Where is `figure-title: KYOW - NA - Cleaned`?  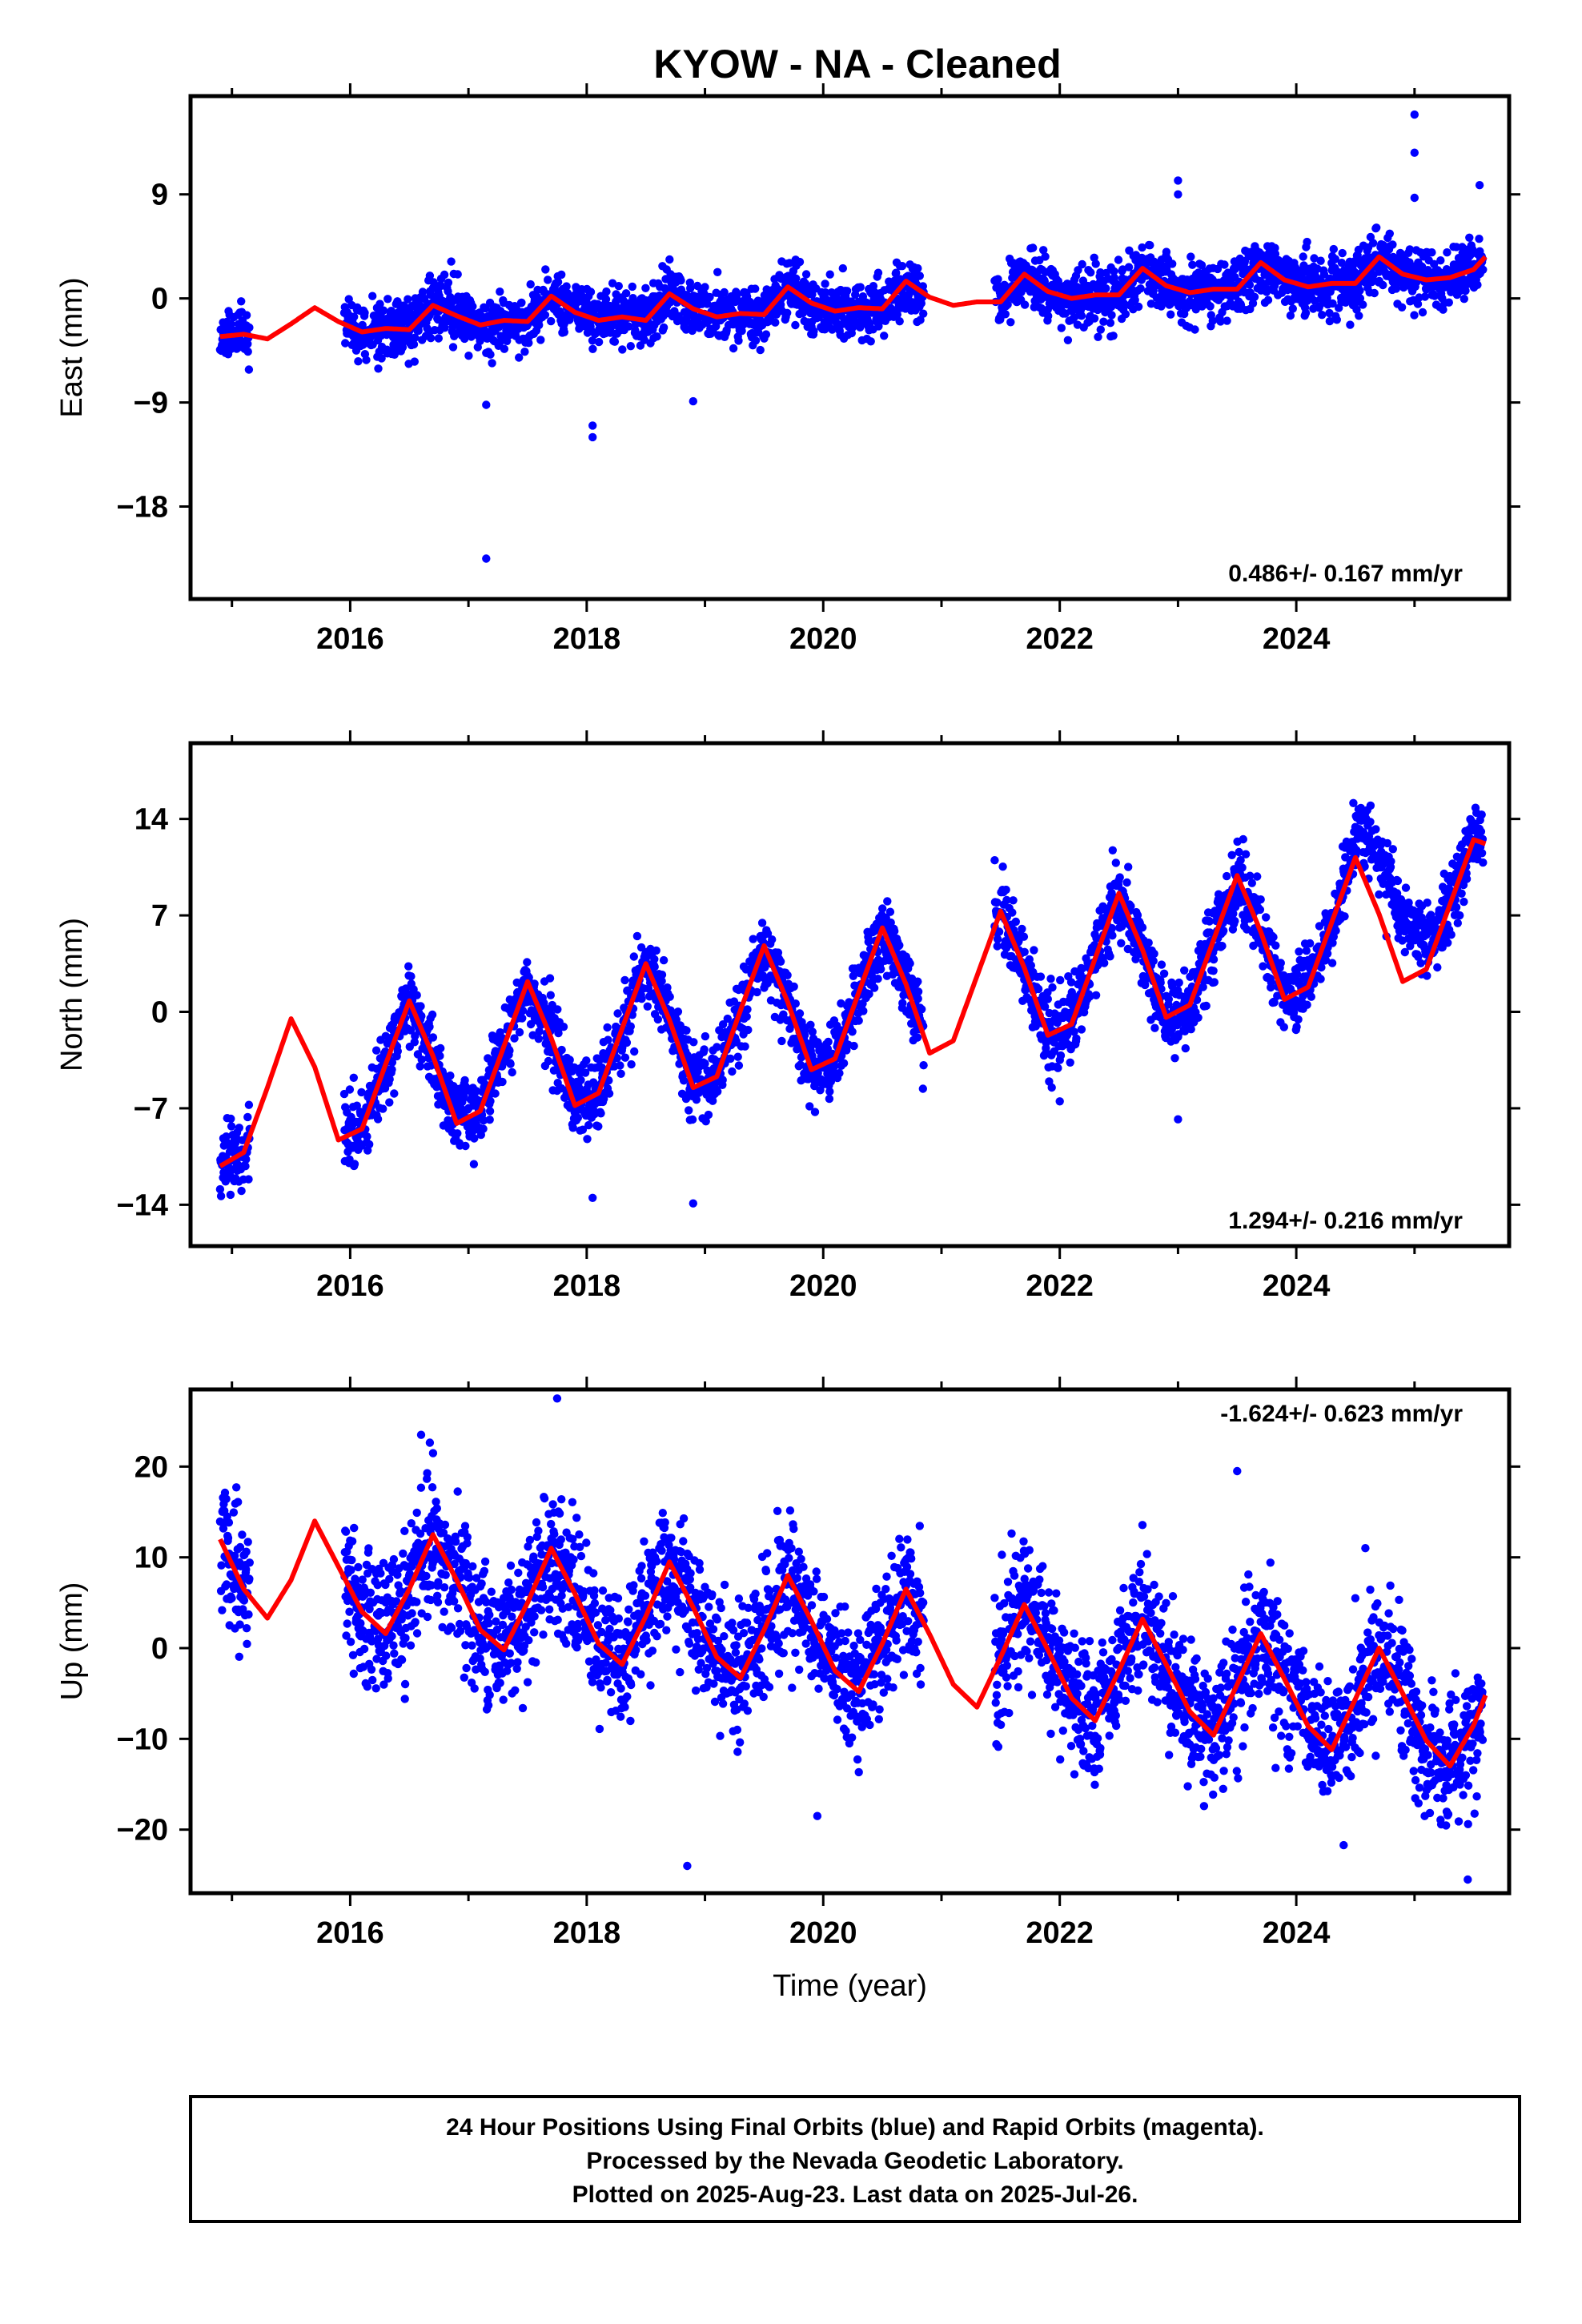 figure-title: KYOW - NA - Cleaned is located at coordinates (857, 64).